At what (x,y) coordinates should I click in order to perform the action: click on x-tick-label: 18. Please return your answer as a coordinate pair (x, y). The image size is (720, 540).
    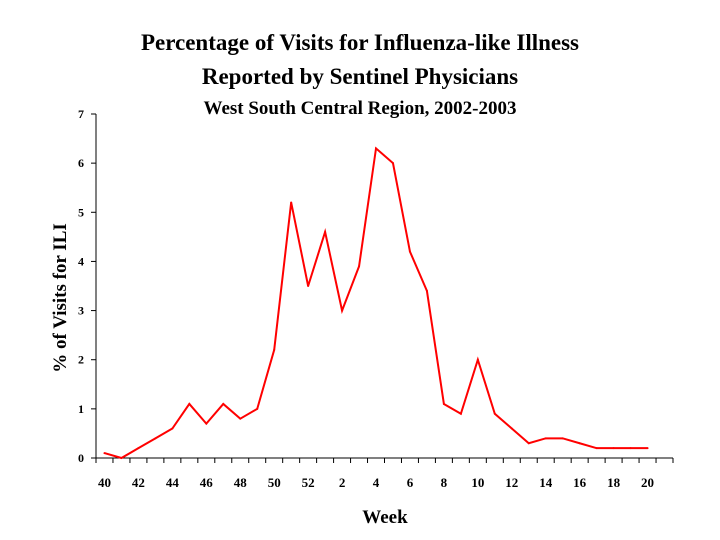
    Looking at the image, I should click on (614, 482).